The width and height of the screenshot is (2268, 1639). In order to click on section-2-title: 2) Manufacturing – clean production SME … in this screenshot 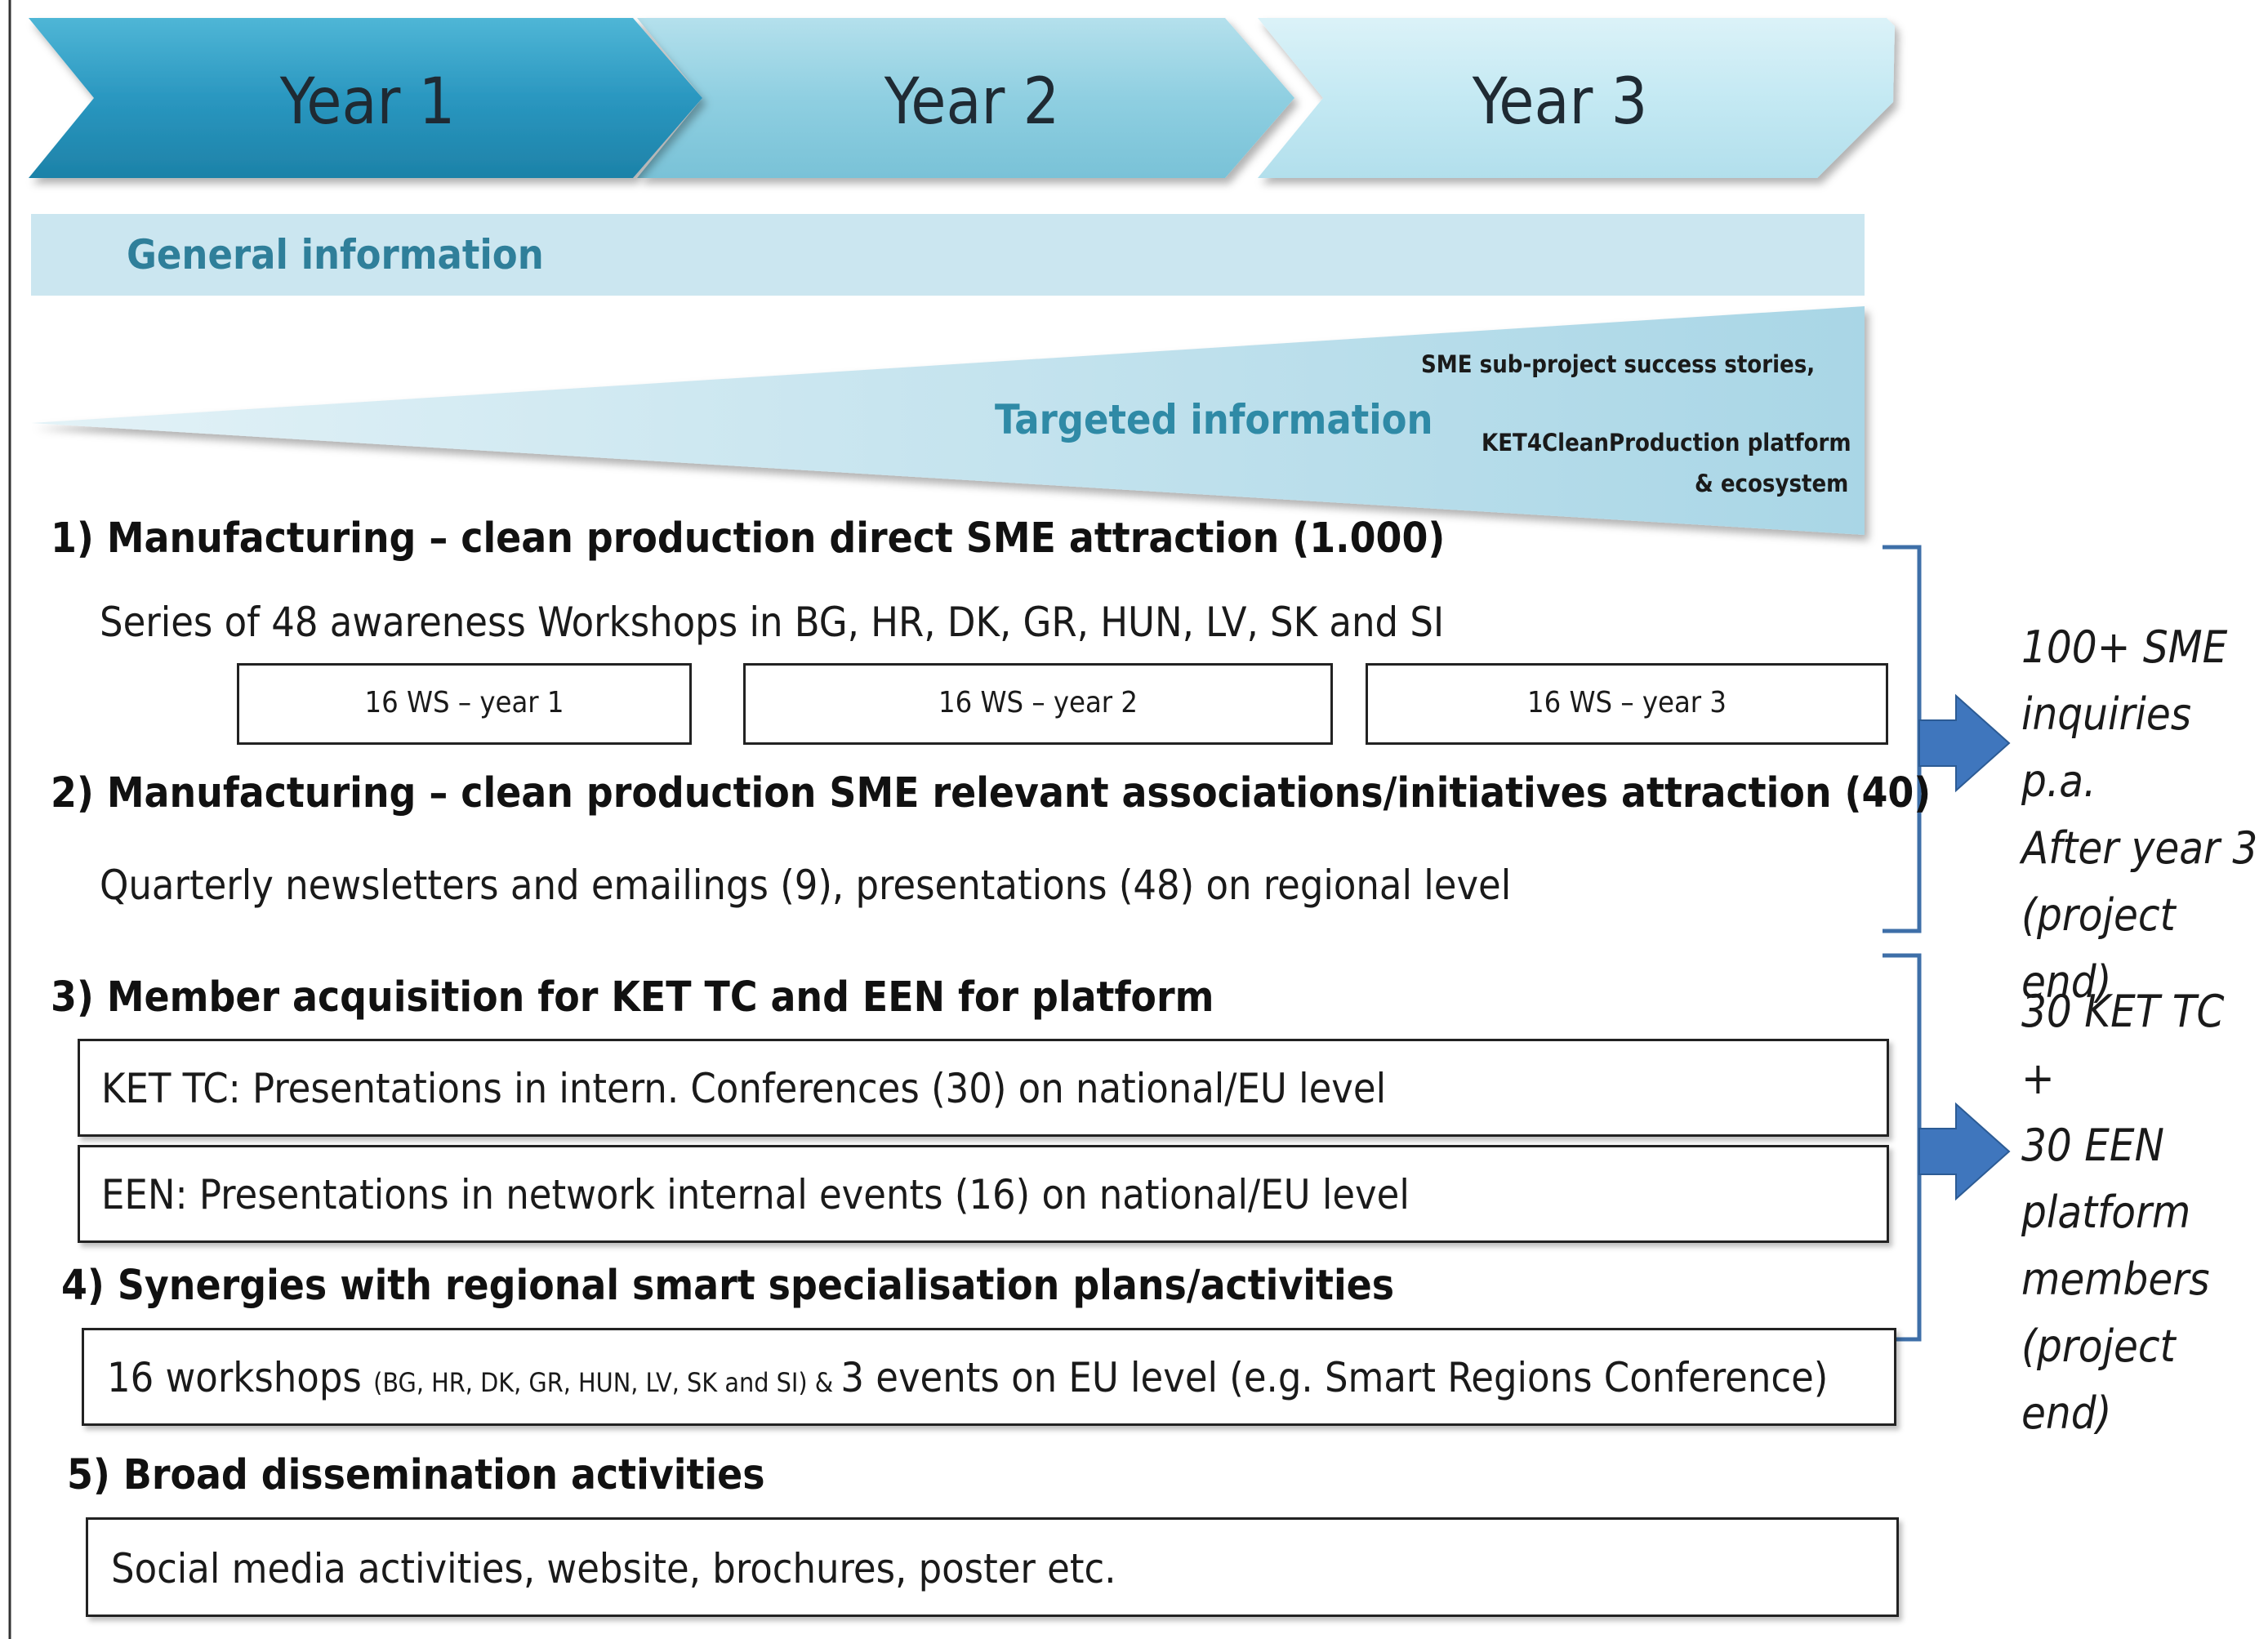, I will do `click(991, 793)`.